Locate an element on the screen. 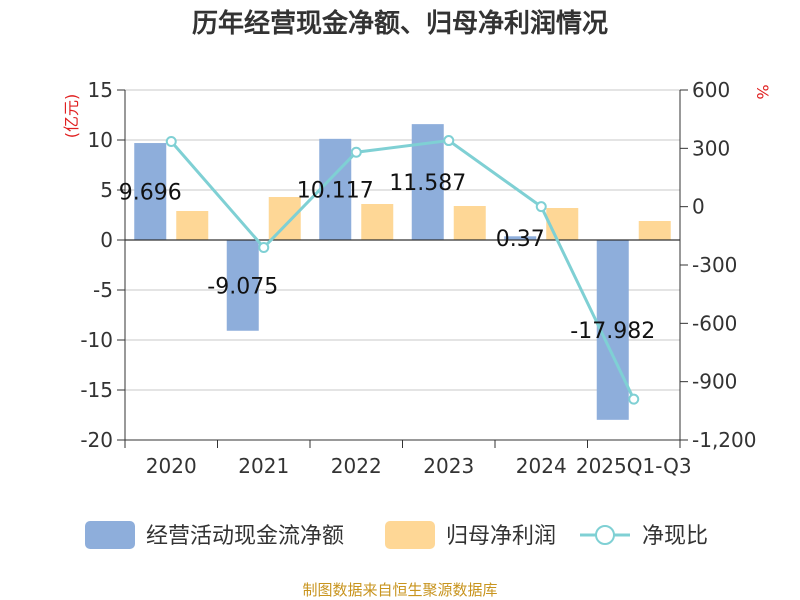 This screenshot has height=600, width=800. left-tick-label: 10 is located at coordinates (100, 140).